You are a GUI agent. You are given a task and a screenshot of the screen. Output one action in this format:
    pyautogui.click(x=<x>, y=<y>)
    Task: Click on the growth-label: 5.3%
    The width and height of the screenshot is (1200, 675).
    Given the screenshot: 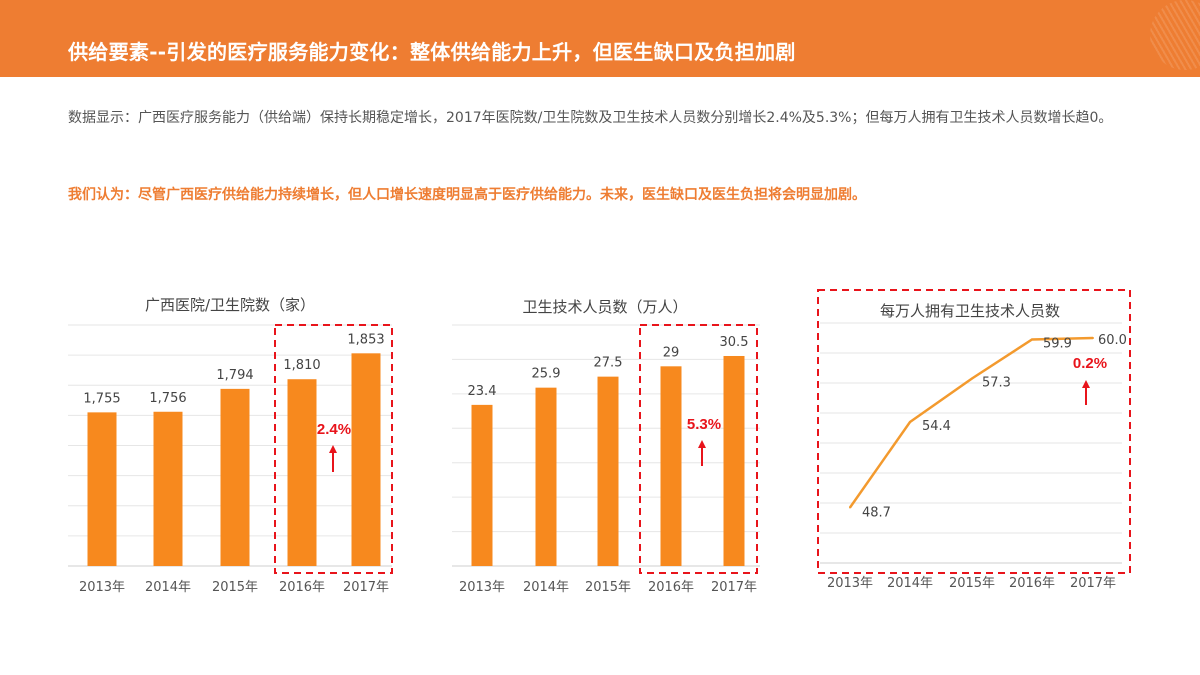 What is the action you would take?
    pyautogui.click(x=704, y=424)
    